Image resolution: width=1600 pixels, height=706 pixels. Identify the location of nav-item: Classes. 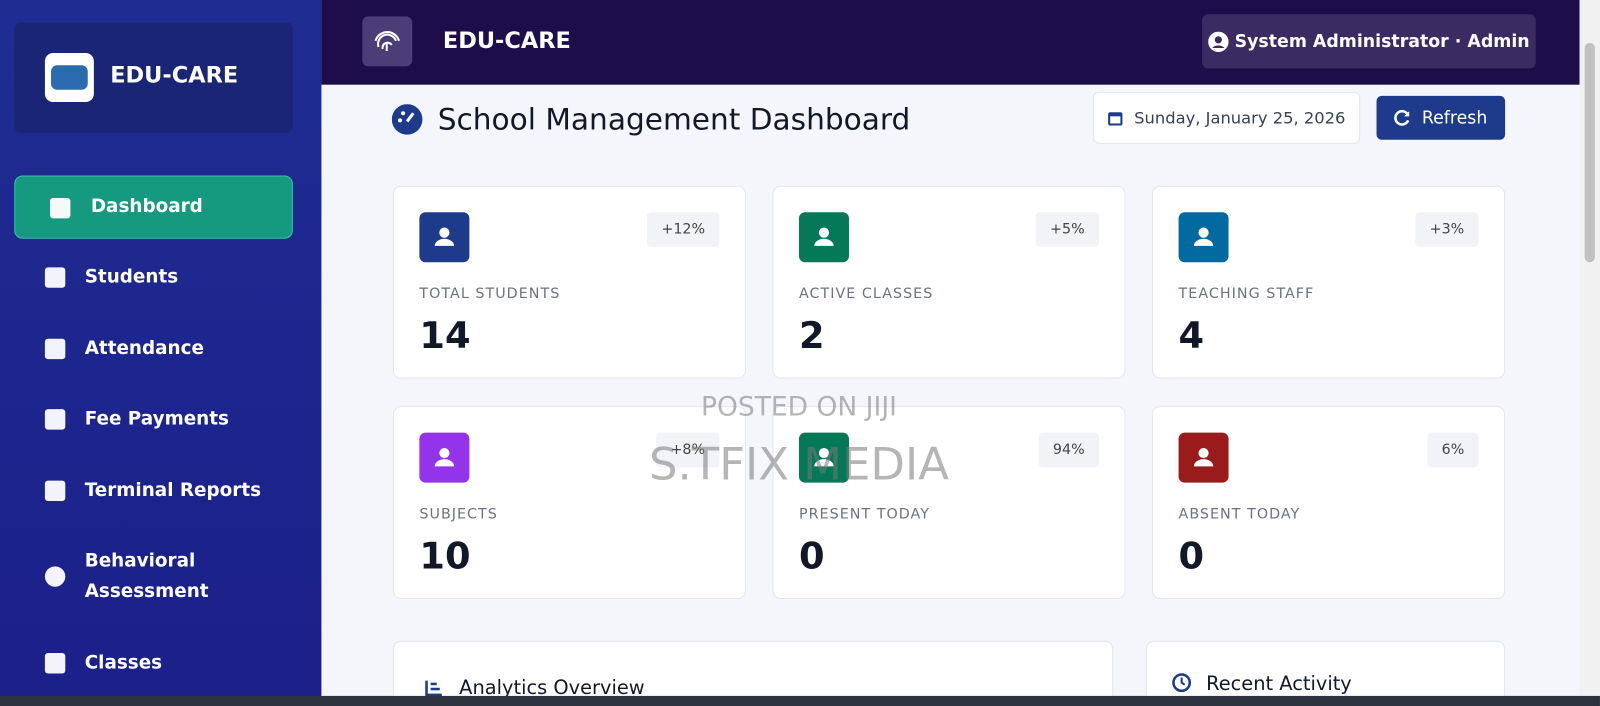
(153, 663).